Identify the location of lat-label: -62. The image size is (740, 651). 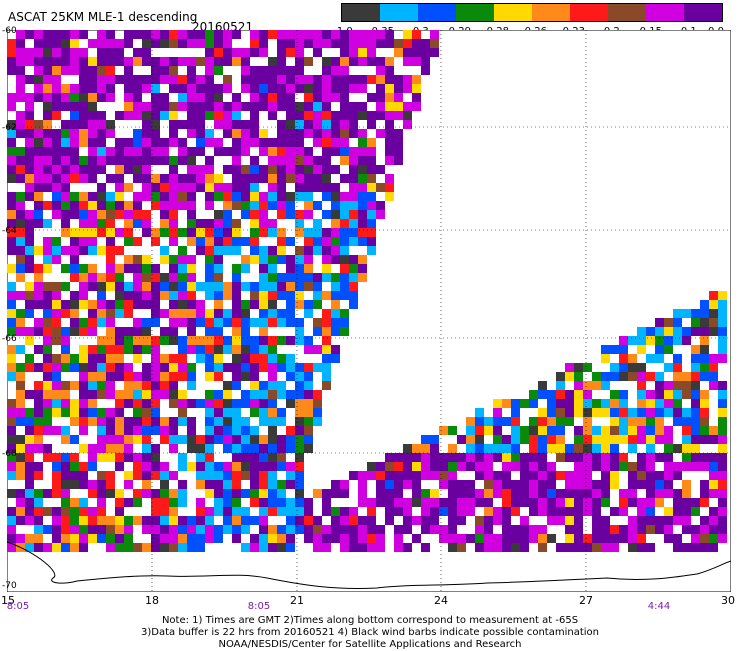
(9, 128).